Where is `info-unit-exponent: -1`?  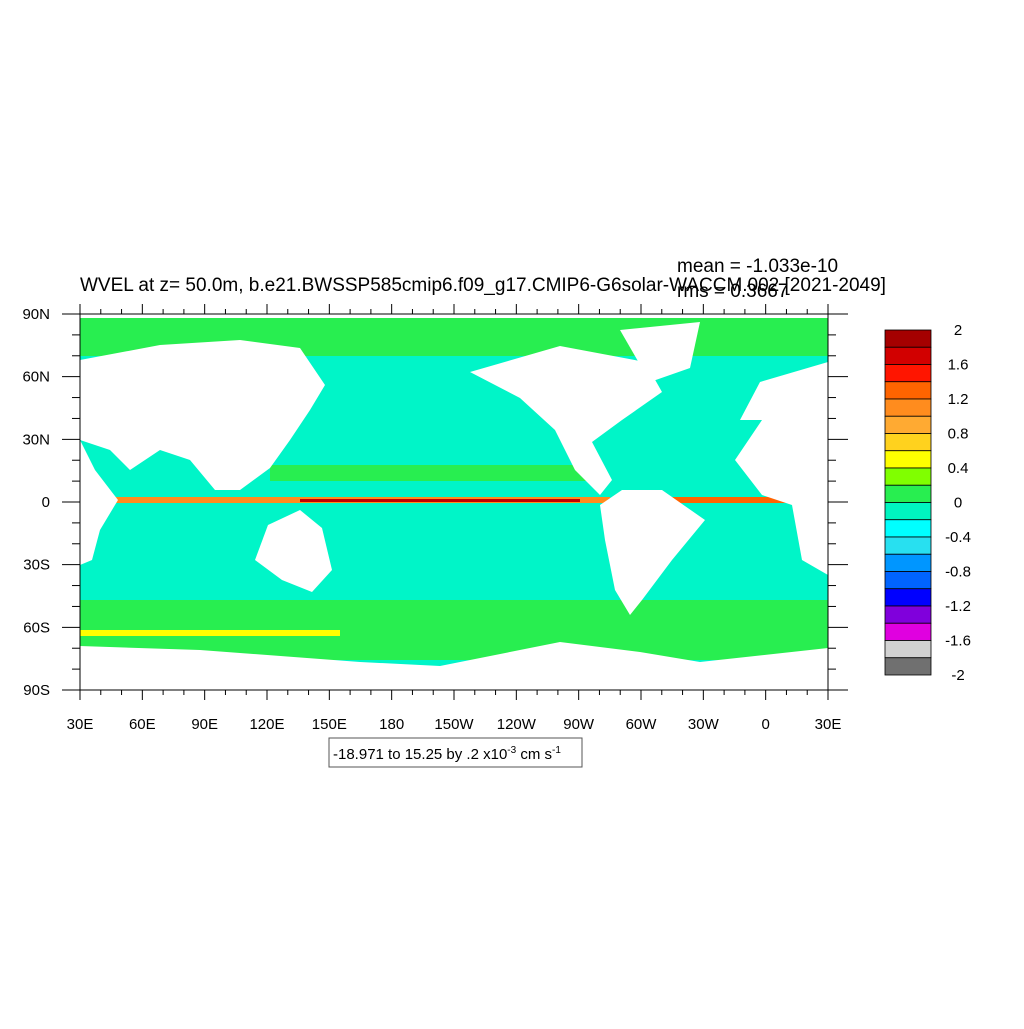 info-unit-exponent: -1 is located at coordinates (556, 750).